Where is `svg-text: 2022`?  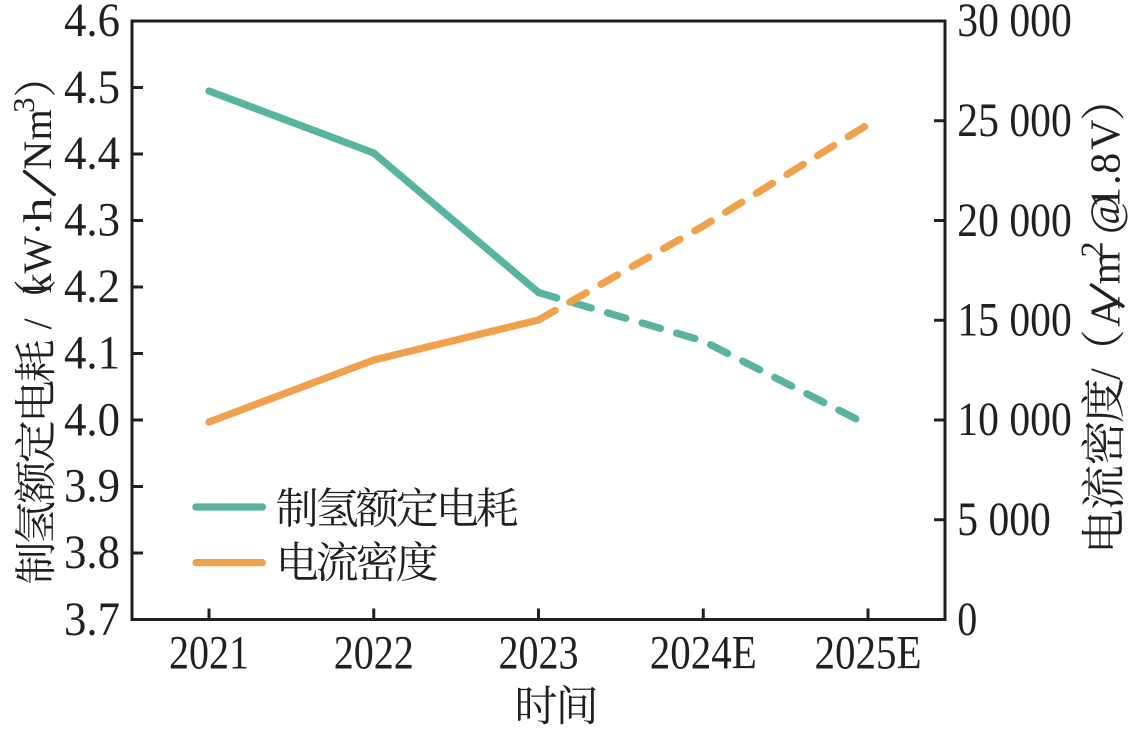
svg-text: 2022 is located at coordinates (374, 654).